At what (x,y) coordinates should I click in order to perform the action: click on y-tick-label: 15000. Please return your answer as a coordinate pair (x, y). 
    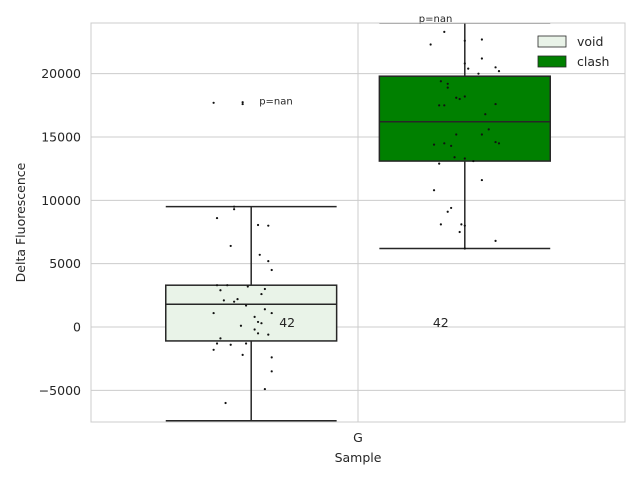
    Looking at the image, I should click on (61, 137).